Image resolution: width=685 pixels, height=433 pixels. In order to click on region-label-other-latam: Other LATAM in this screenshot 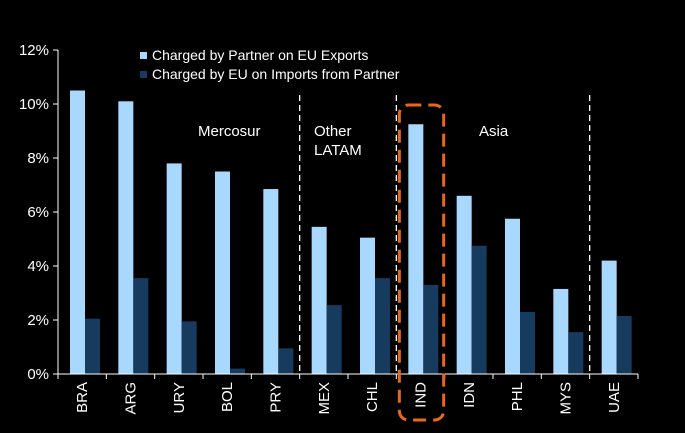, I will do `click(338, 141)`.